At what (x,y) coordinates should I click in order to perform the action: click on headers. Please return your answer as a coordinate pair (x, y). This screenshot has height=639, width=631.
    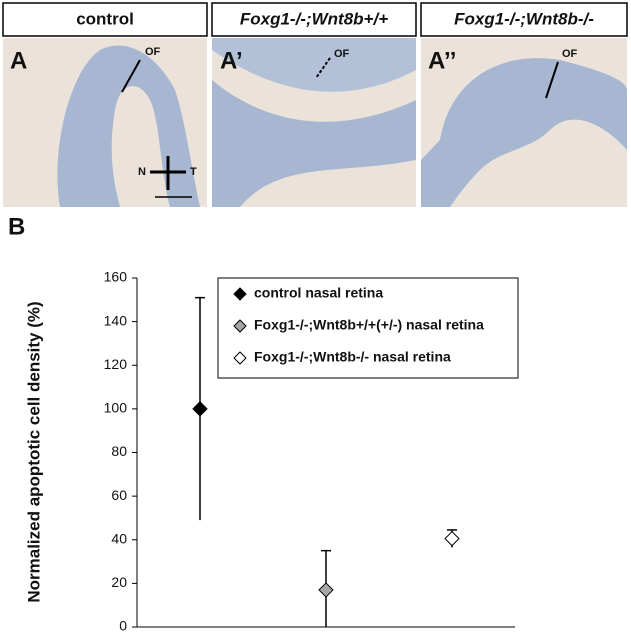
    Looking at the image, I should click on (315, 19).